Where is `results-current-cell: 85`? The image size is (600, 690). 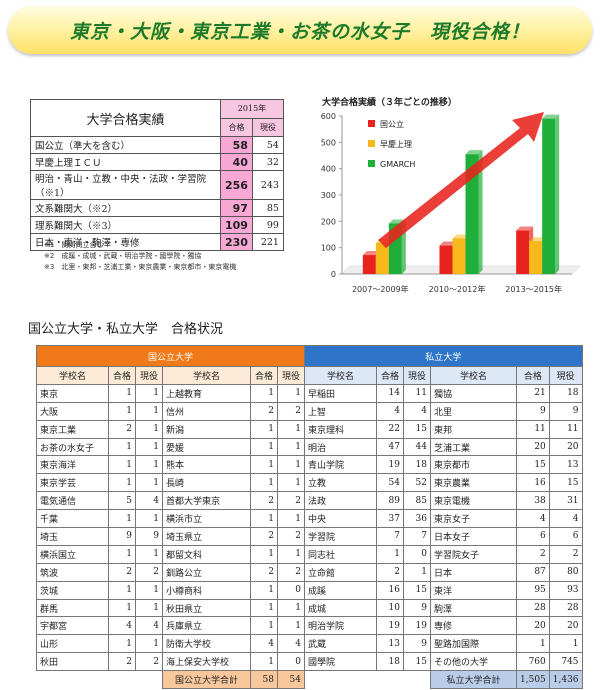
results-current-cell: 85 is located at coordinates (267, 208).